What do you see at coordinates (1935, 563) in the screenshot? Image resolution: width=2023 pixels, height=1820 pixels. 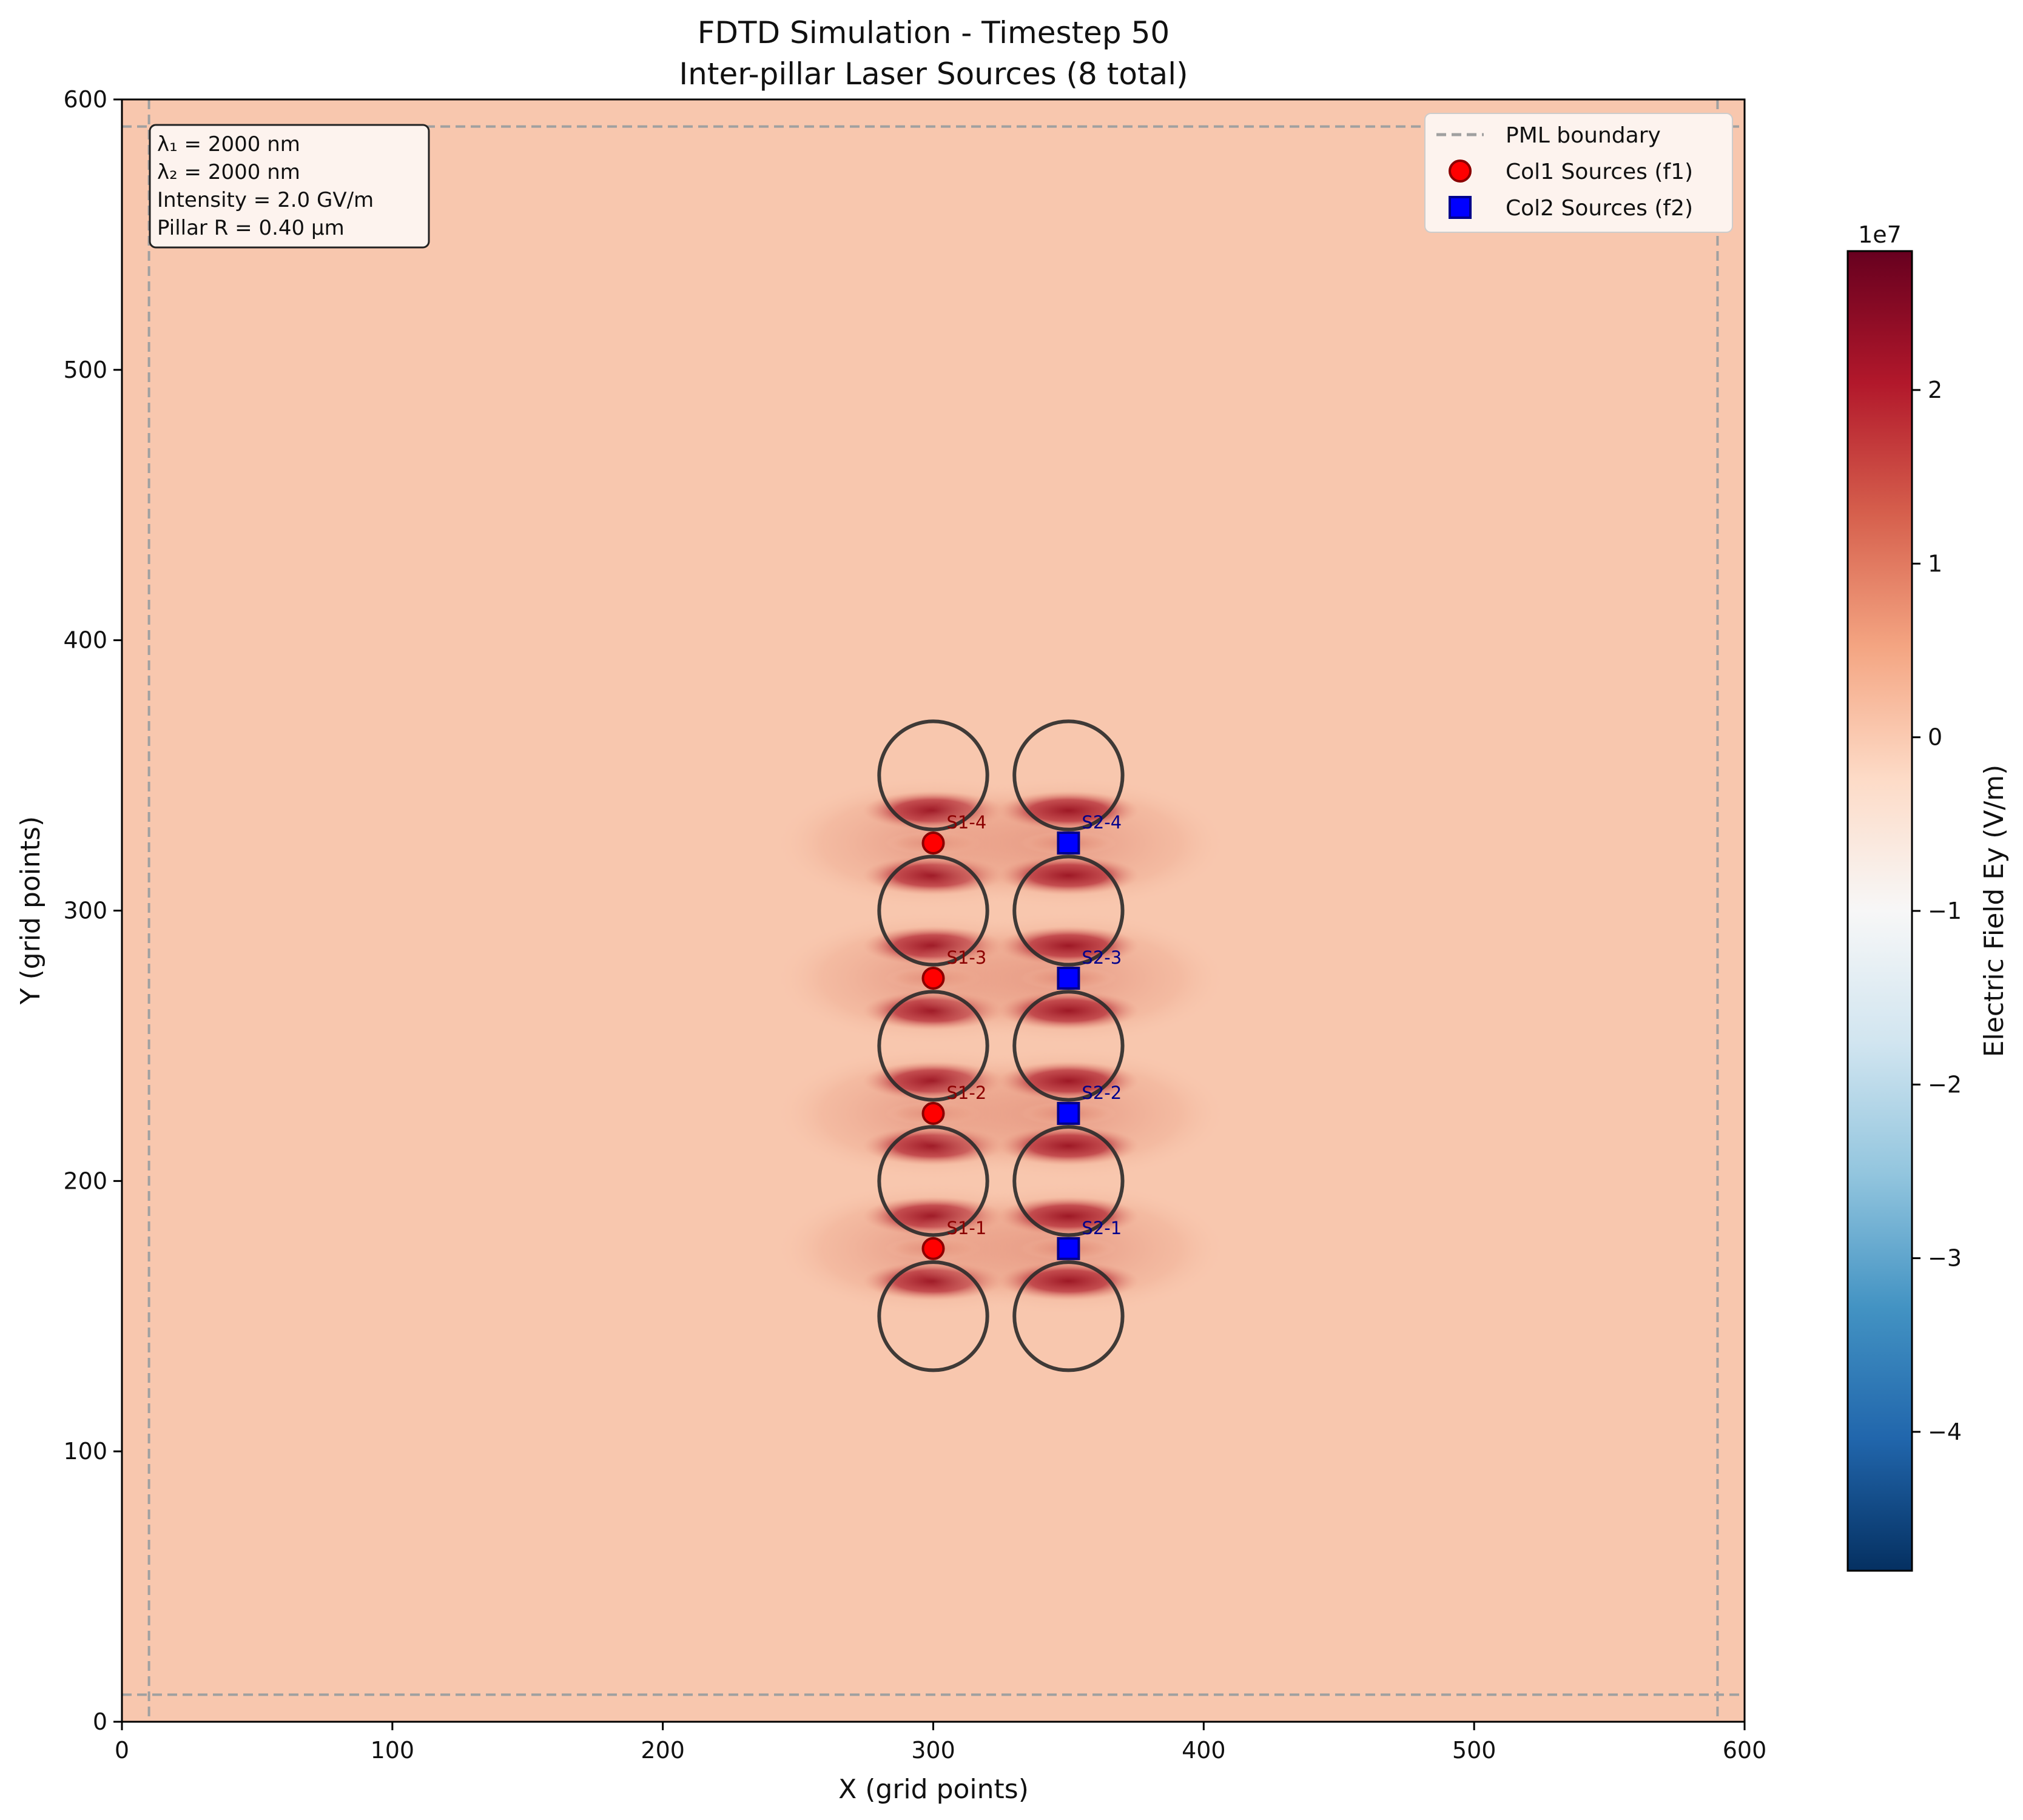 I see `colorbar-tick-label: 1` at bounding box center [1935, 563].